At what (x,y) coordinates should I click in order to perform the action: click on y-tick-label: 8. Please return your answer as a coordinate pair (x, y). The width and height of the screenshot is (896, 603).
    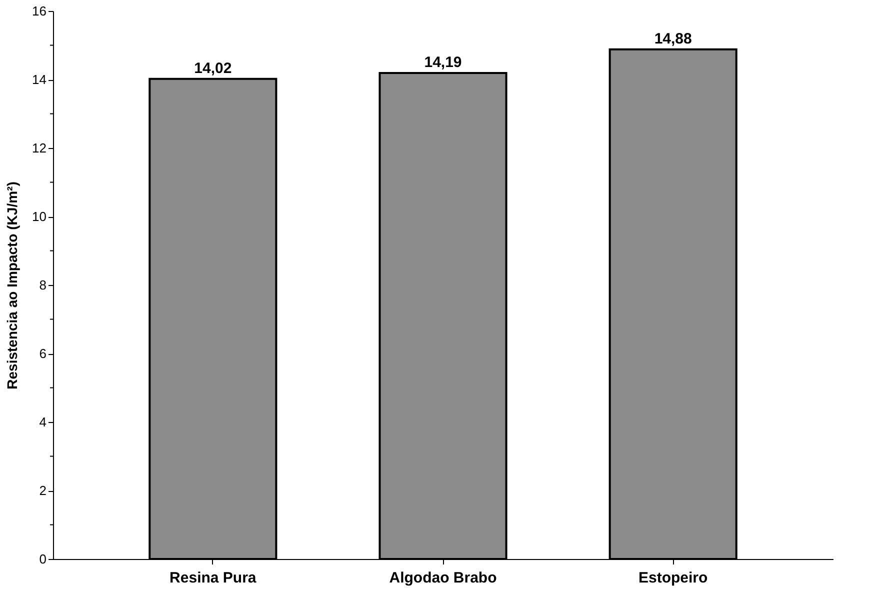
    Looking at the image, I should click on (42, 285).